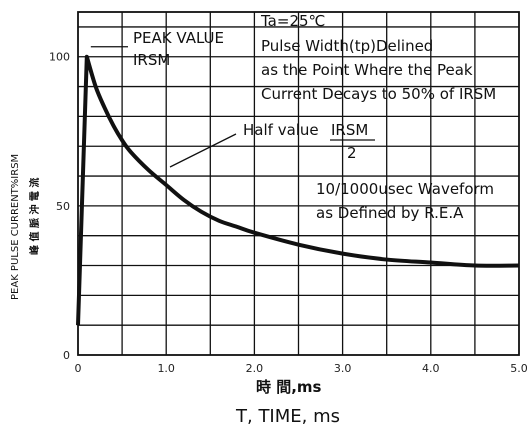  I want to click on y-axis-label: PEAK PULSE CURRENT%IRSM, so click(15, 227).